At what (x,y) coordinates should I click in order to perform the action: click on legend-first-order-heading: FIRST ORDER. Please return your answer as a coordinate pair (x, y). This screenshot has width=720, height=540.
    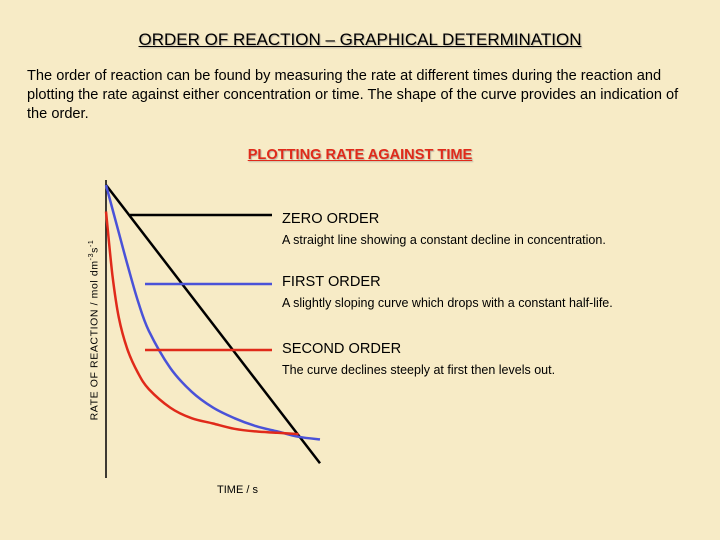
    Looking at the image, I should click on (331, 282).